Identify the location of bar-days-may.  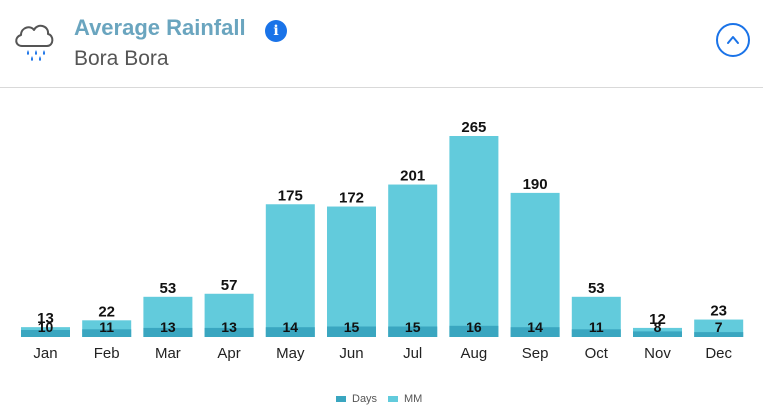
(290, 332).